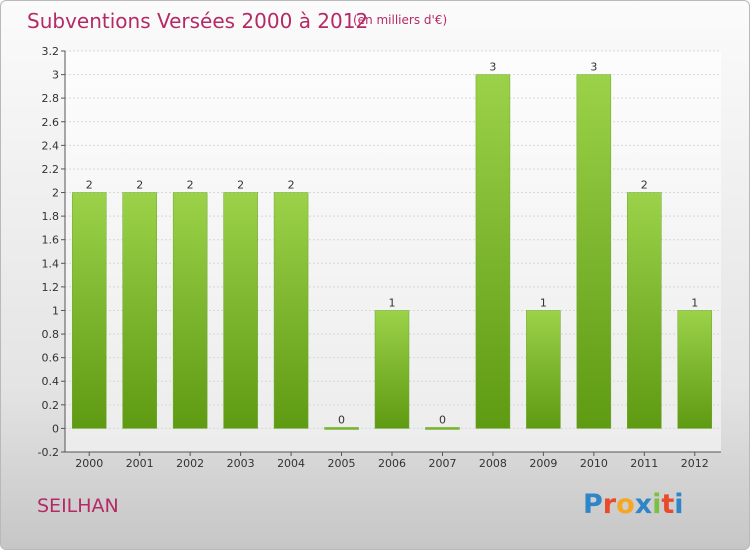 Image resolution: width=750 pixels, height=550 pixels. What do you see at coordinates (241, 463) in the screenshot?
I see `x-tick-label: 2003` at bounding box center [241, 463].